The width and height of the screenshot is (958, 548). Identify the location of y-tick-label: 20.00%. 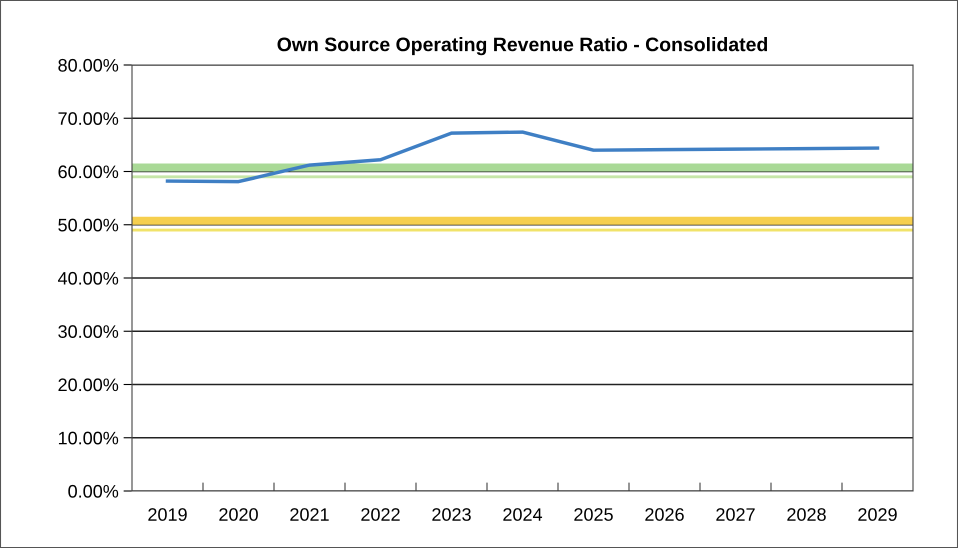
(88, 385).